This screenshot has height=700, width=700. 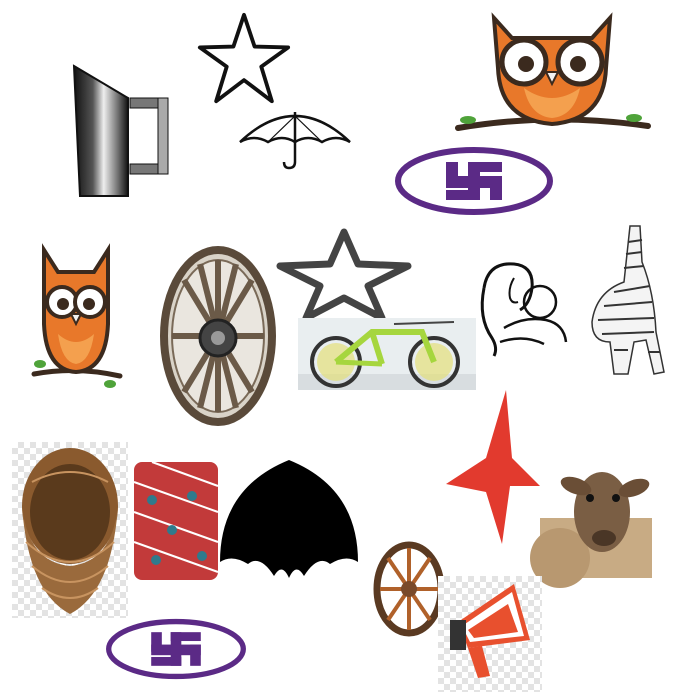 What do you see at coordinates (522, 308) in the screenshot?
I see `mother-and-child-drawing` at bounding box center [522, 308].